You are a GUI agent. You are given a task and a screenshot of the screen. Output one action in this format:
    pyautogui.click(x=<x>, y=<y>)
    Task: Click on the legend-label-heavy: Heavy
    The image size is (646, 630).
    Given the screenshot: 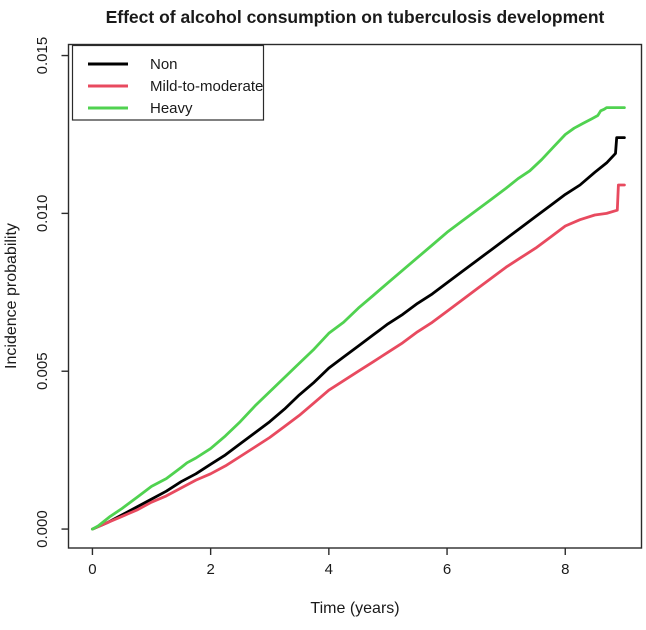 What is the action you would take?
    pyautogui.click(x=171, y=108)
    